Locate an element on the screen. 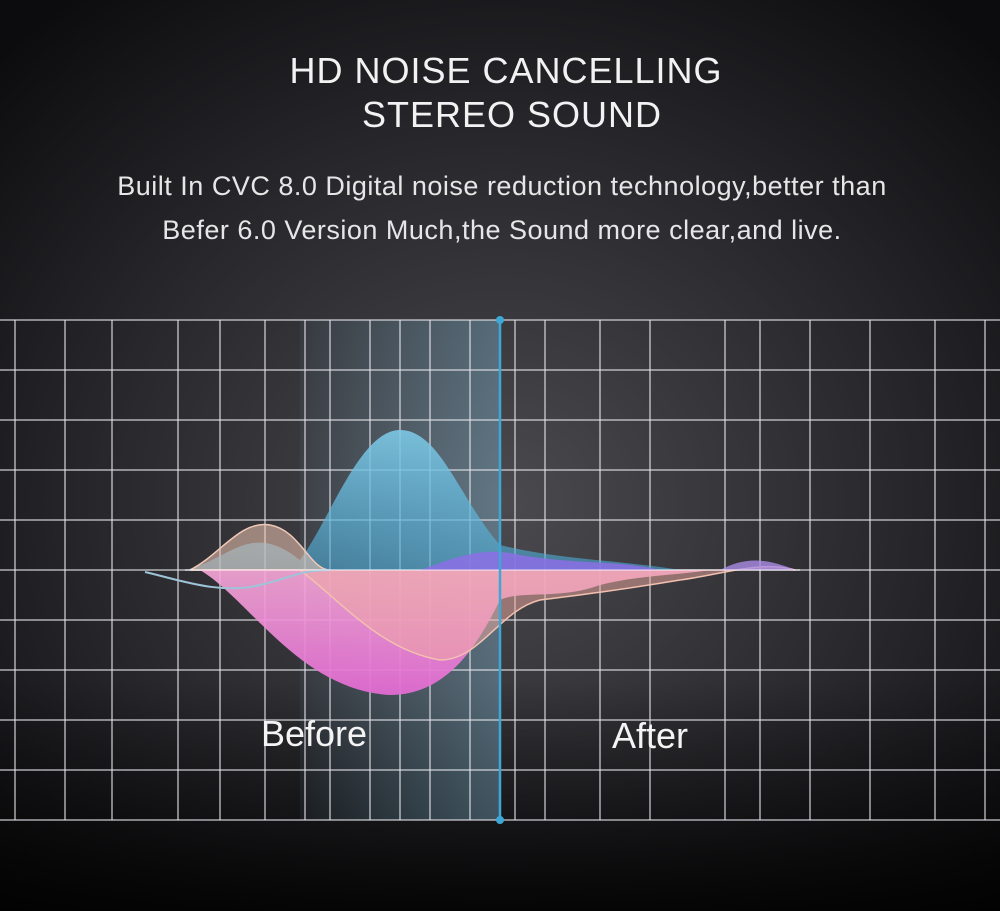 This screenshot has width=1000, height=911. title-line: STEREO SOUND is located at coordinates (512, 114).